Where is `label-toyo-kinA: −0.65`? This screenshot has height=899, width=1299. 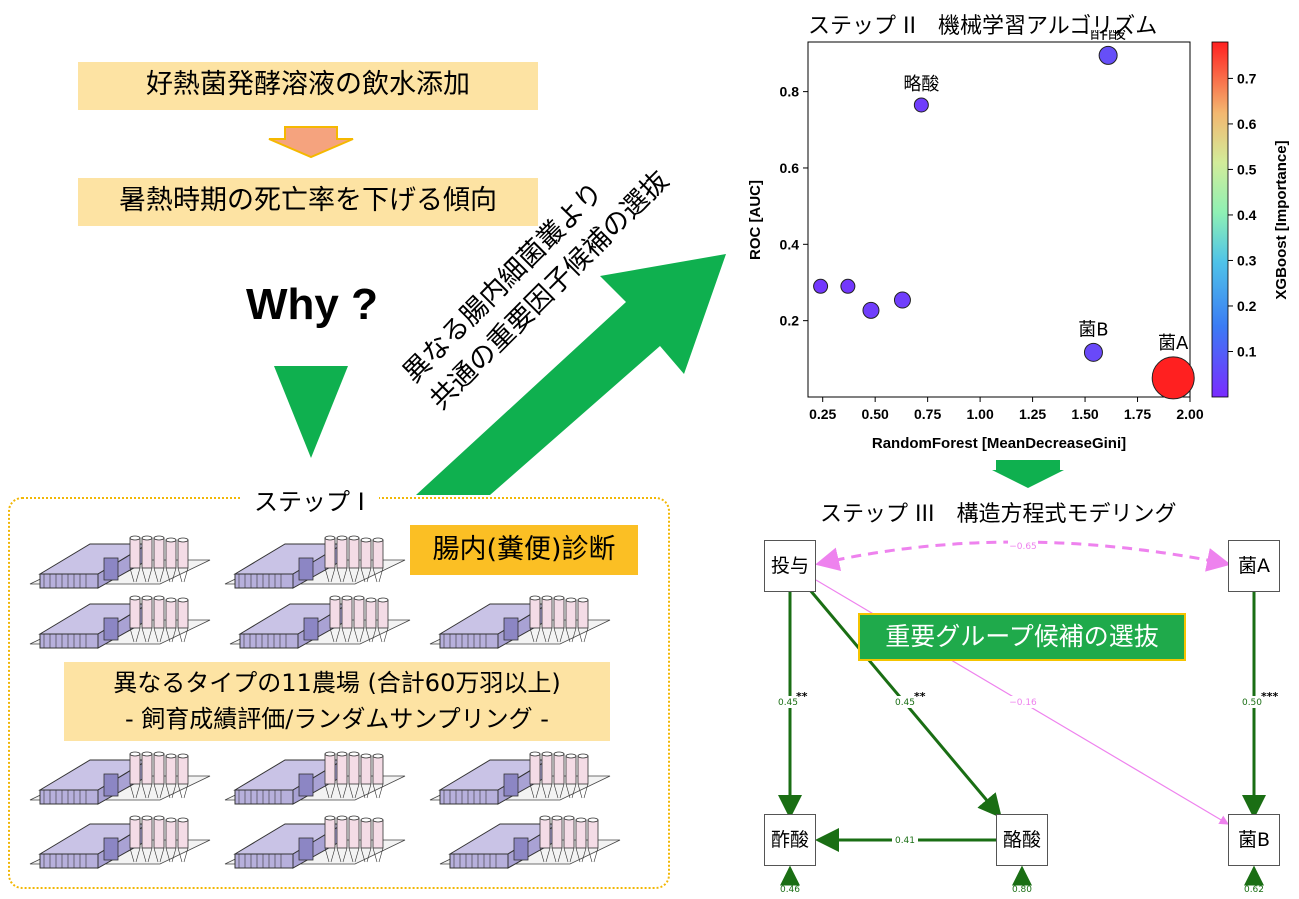 label-toyo-kinA: −0.65 is located at coordinates (1023, 547).